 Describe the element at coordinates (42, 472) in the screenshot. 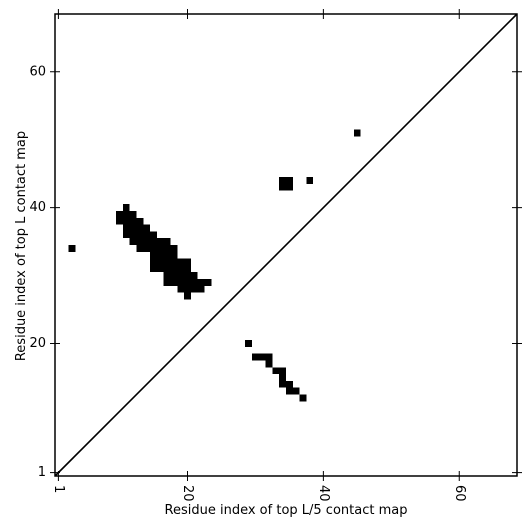

I see `y-tick-label: 1` at that location.